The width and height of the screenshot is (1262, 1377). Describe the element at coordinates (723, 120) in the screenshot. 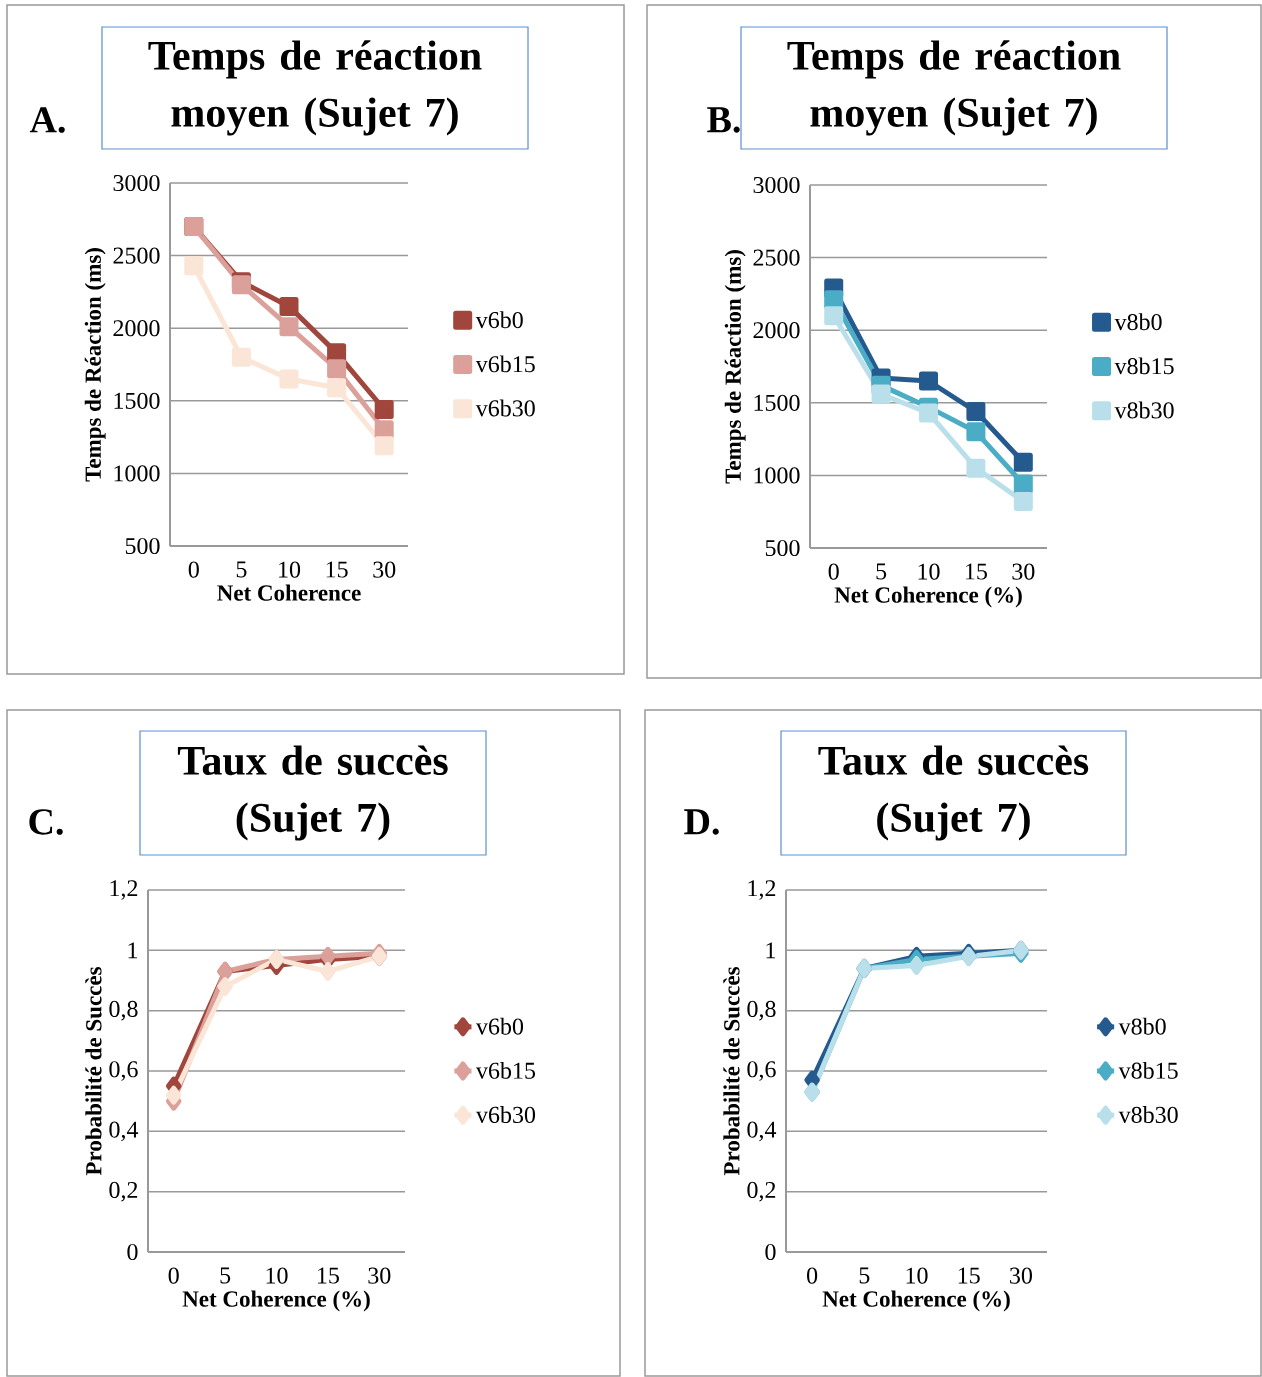

I see `text: B.` at that location.